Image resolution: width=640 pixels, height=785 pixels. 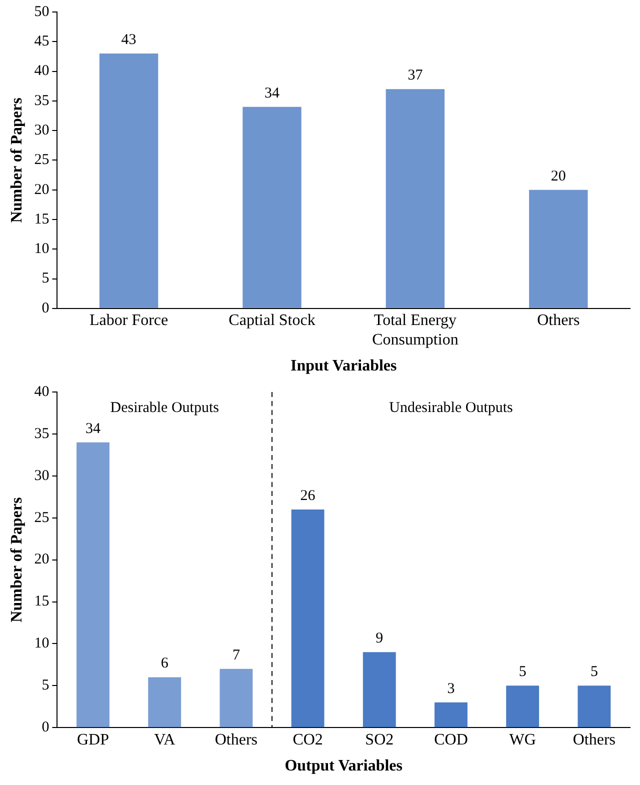 I want to click on x-tick-label: VA, so click(x=165, y=739).